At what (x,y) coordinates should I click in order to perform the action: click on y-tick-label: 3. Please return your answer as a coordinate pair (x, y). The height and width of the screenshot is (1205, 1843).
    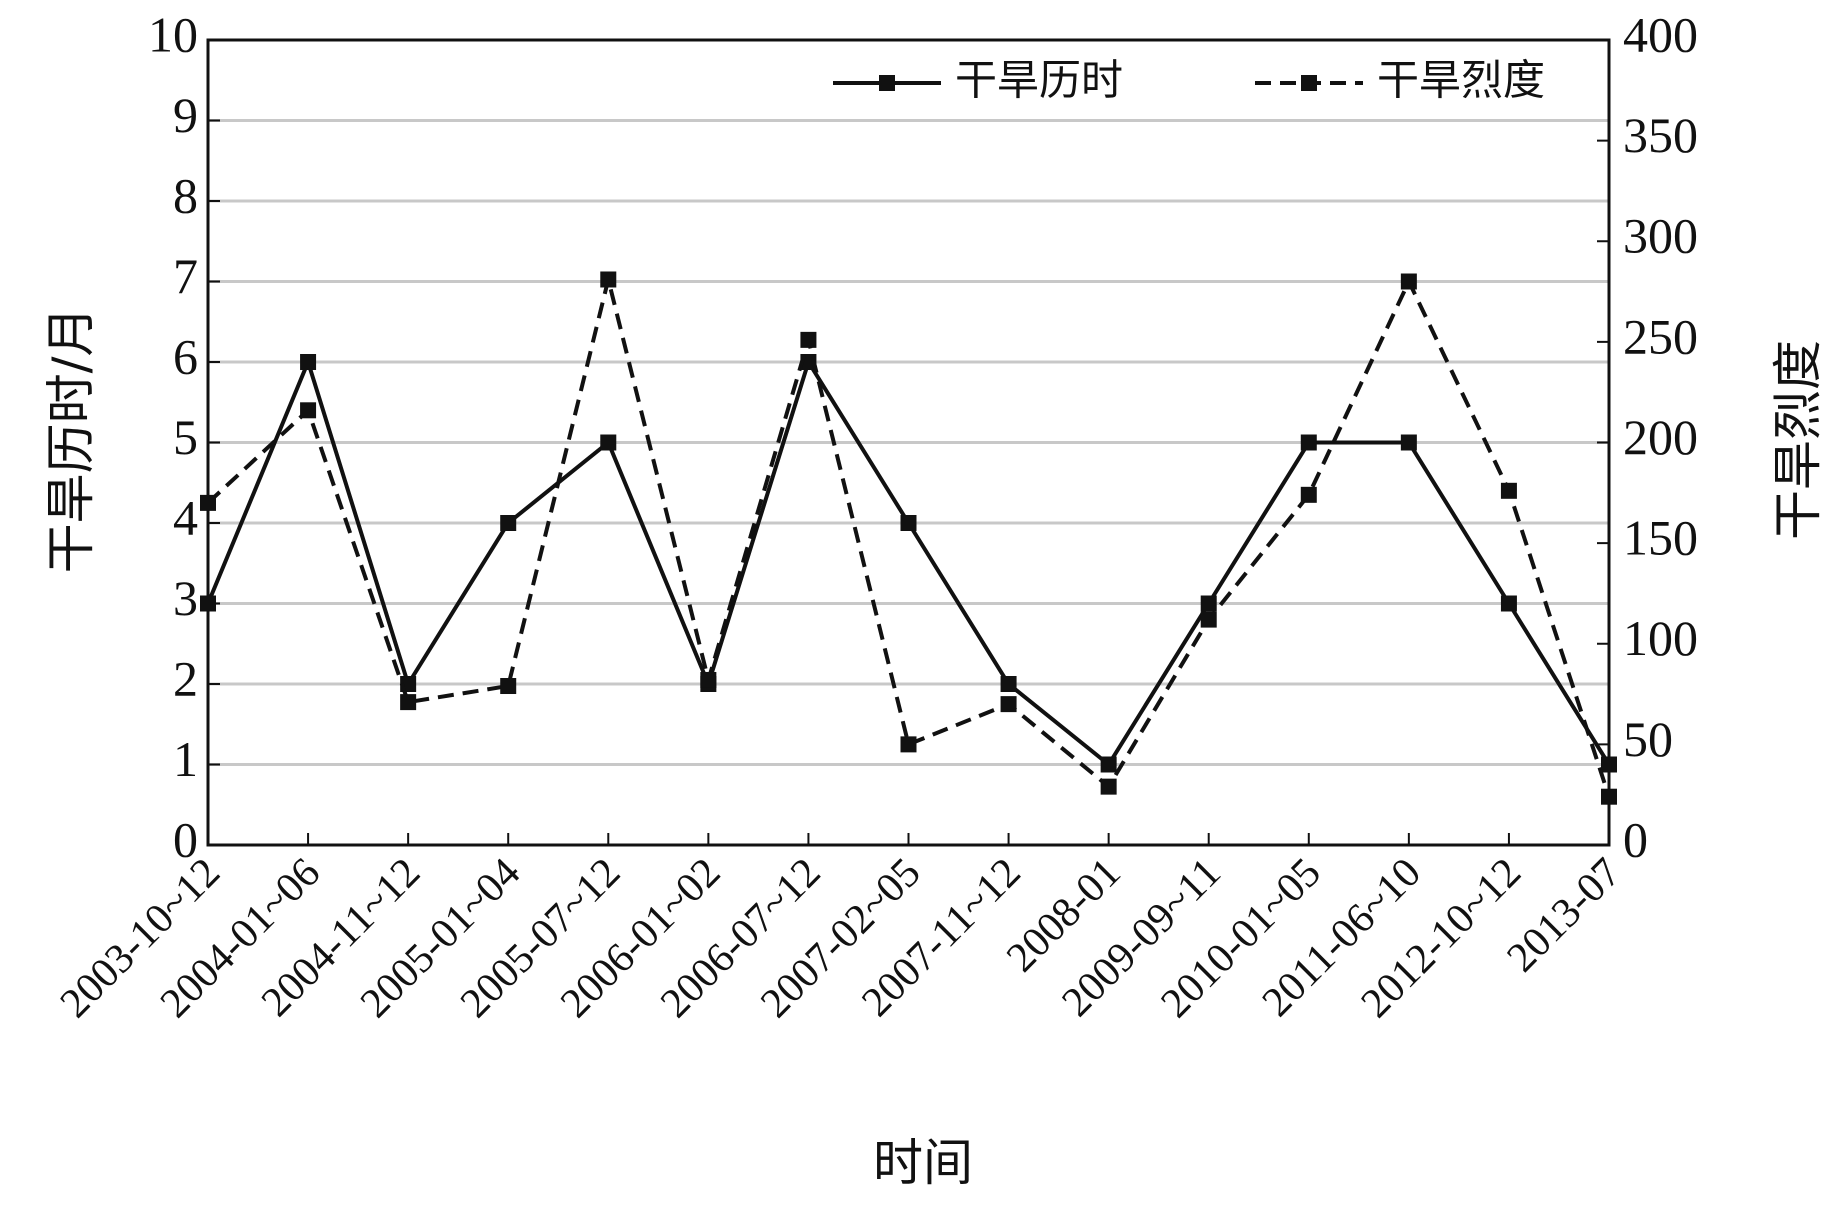
    Looking at the image, I should click on (185, 598).